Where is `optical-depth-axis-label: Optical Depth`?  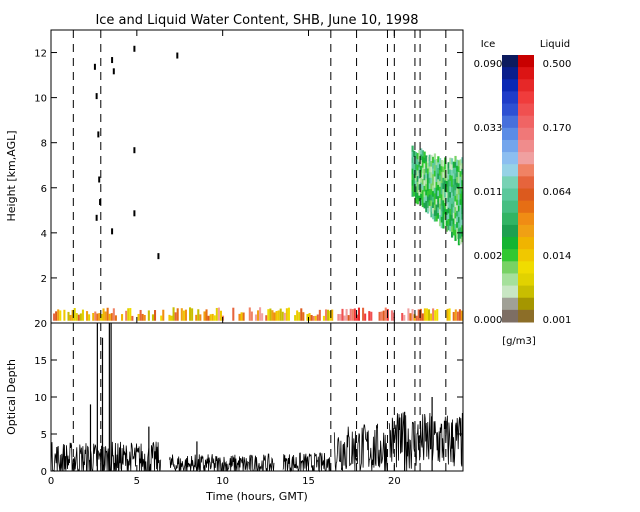 optical-depth-axis-label: Optical Depth is located at coordinates (11, 397).